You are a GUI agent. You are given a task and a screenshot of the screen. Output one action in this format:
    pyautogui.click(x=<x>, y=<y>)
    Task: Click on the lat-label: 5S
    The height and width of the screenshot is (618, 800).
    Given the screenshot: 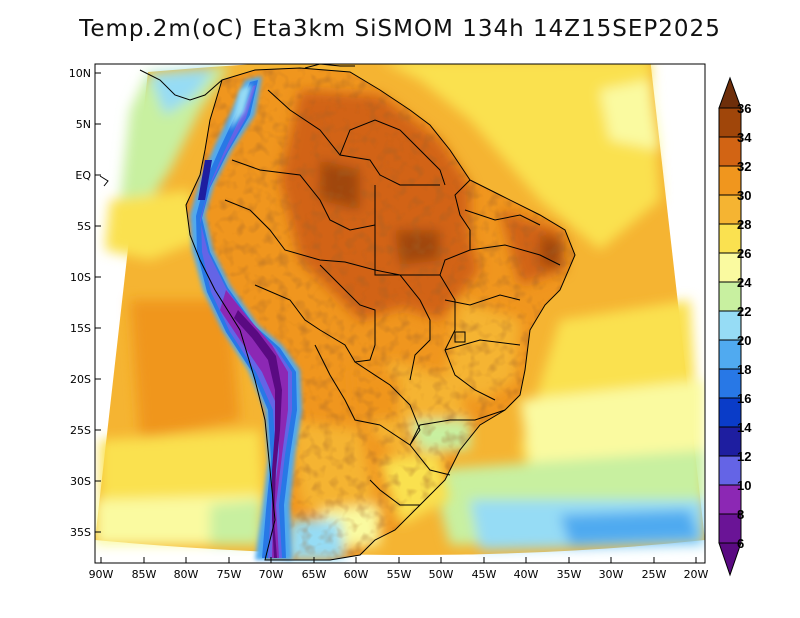 What is the action you would take?
    pyautogui.click(x=84, y=226)
    